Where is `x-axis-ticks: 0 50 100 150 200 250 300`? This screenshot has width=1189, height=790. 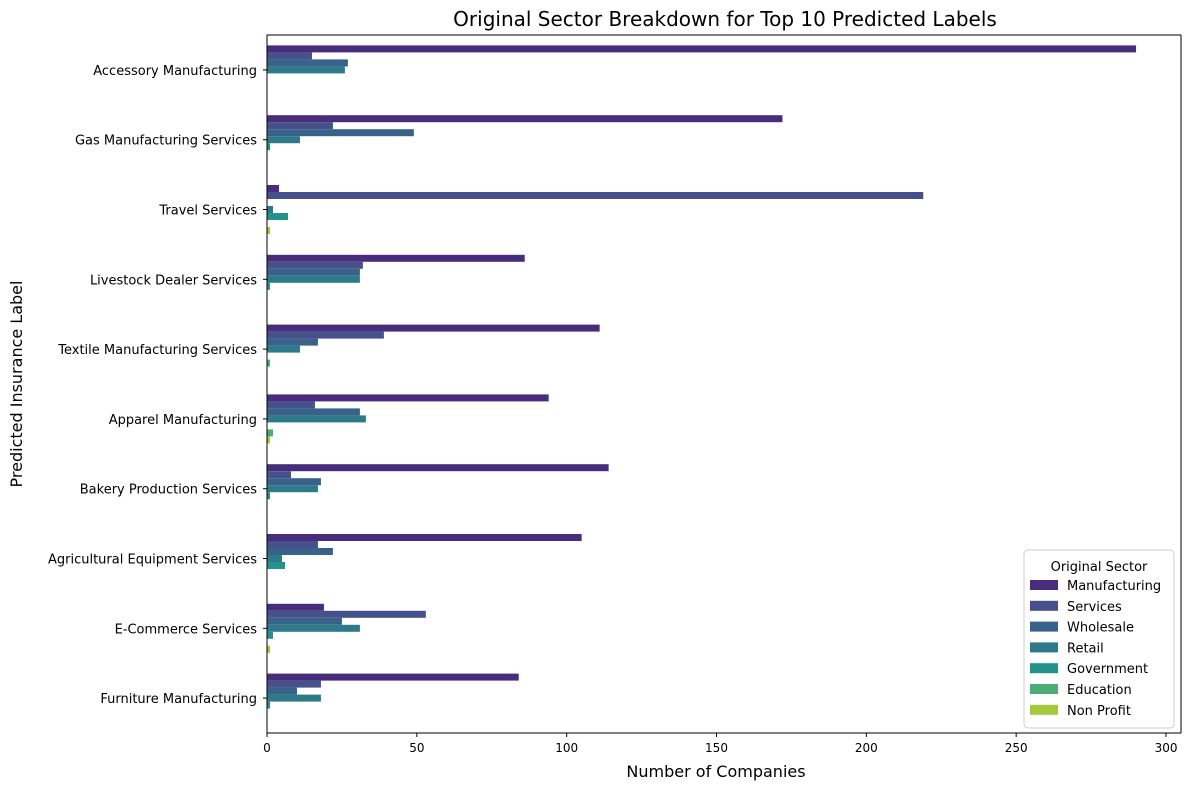
x-axis-ticks: 0 50 100 150 200 250 300 is located at coordinates (720, 744).